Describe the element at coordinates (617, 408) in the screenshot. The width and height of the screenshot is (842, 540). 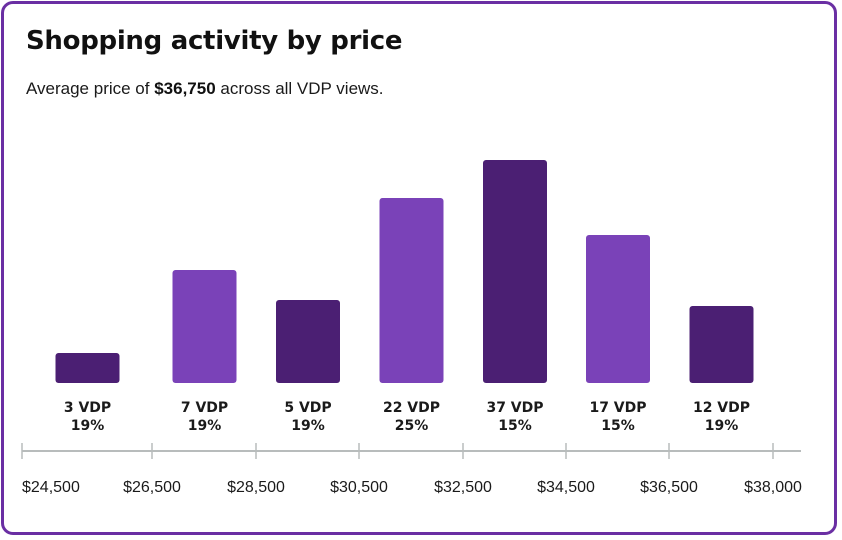
I see `bar-value-label-6: 17 VDP` at that location.